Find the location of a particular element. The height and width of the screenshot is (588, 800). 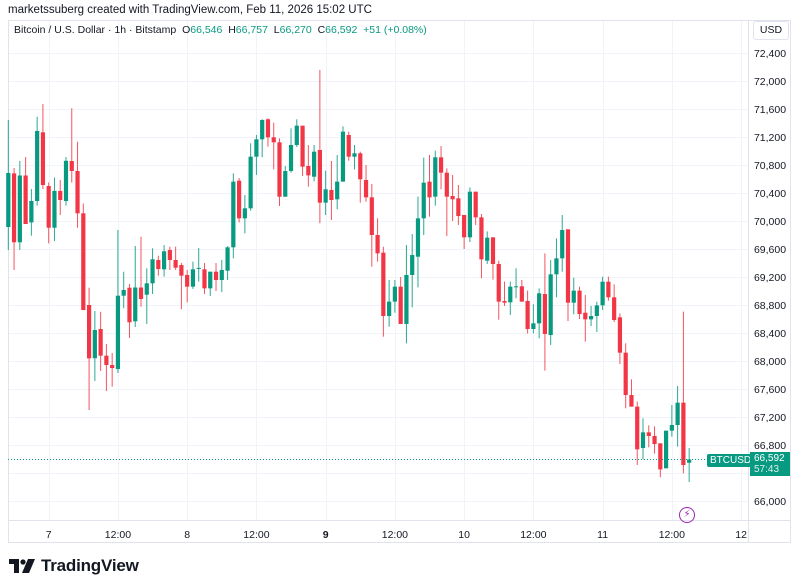

price-tick-label: 66,800 is located at coordinates (770, 446).